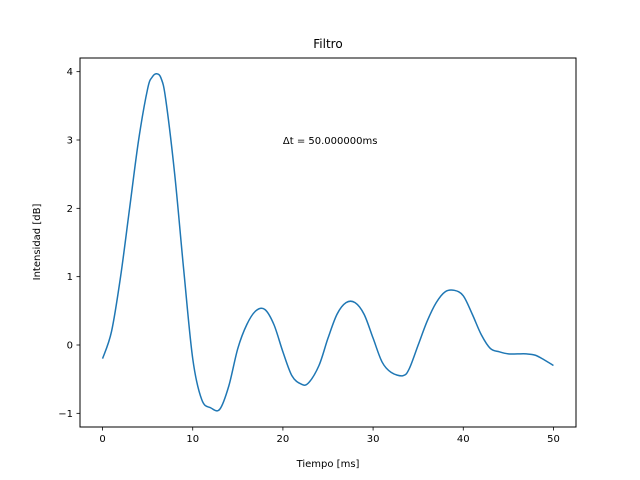 The width and height of the screenshot is (640, 480). Describe the element at coordinates (70, 209) in the screenshot. I see `y-tick-label: 2` at that location.